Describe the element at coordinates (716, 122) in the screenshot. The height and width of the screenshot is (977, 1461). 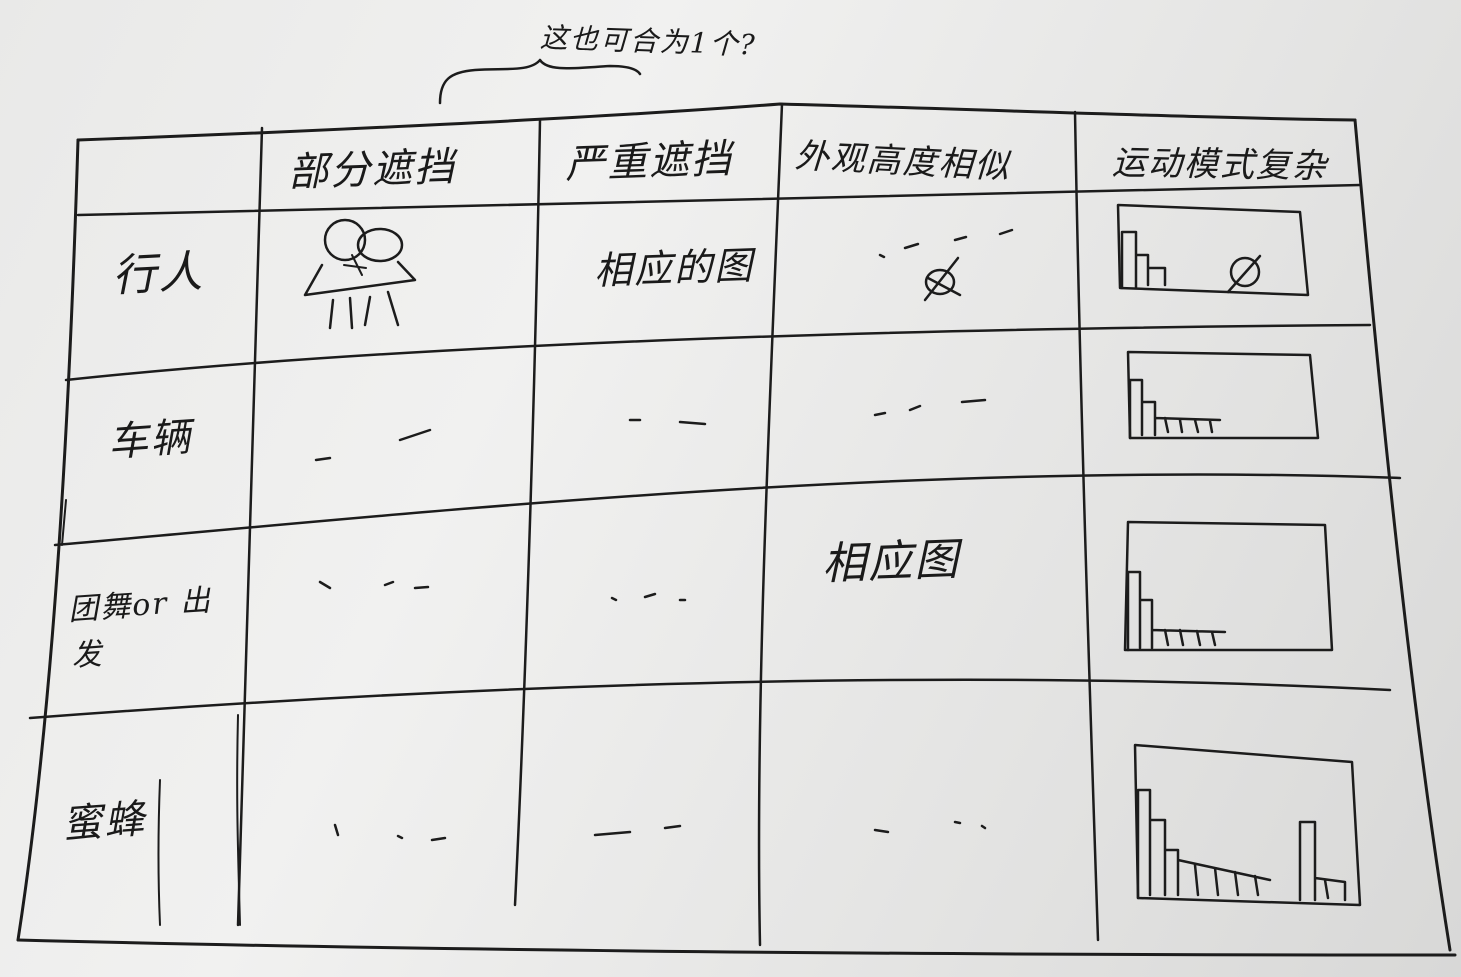
I see `table-top-line` at that location.